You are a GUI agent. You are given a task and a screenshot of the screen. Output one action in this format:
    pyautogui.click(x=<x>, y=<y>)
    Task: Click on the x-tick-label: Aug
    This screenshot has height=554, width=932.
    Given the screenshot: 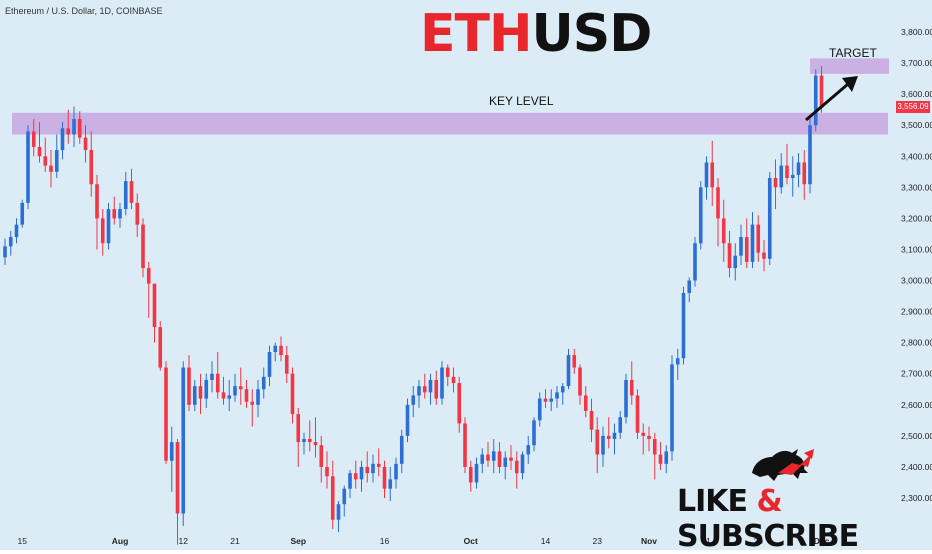 What is the action you would take?
    pyautogui.click(x=120, y=541)
    